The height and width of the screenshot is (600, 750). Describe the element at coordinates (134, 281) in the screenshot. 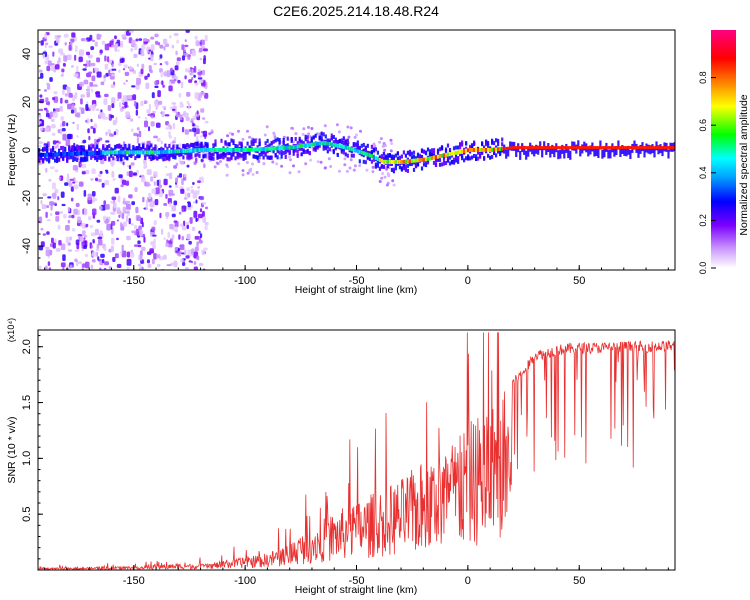

I see `x-tick-label: -150` at that location.